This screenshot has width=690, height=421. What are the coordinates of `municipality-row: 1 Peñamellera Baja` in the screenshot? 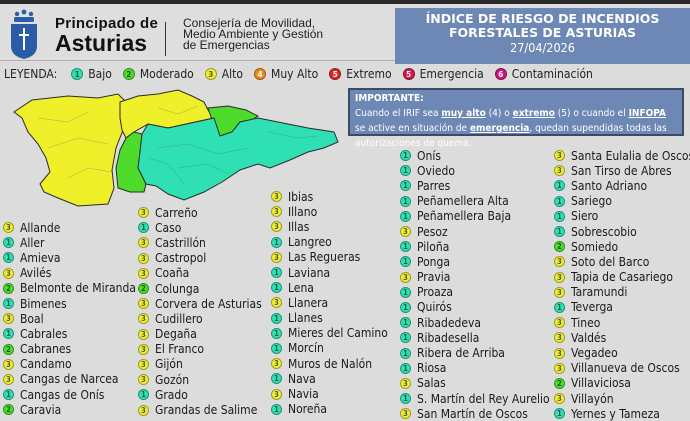 It's located at (475, 216).